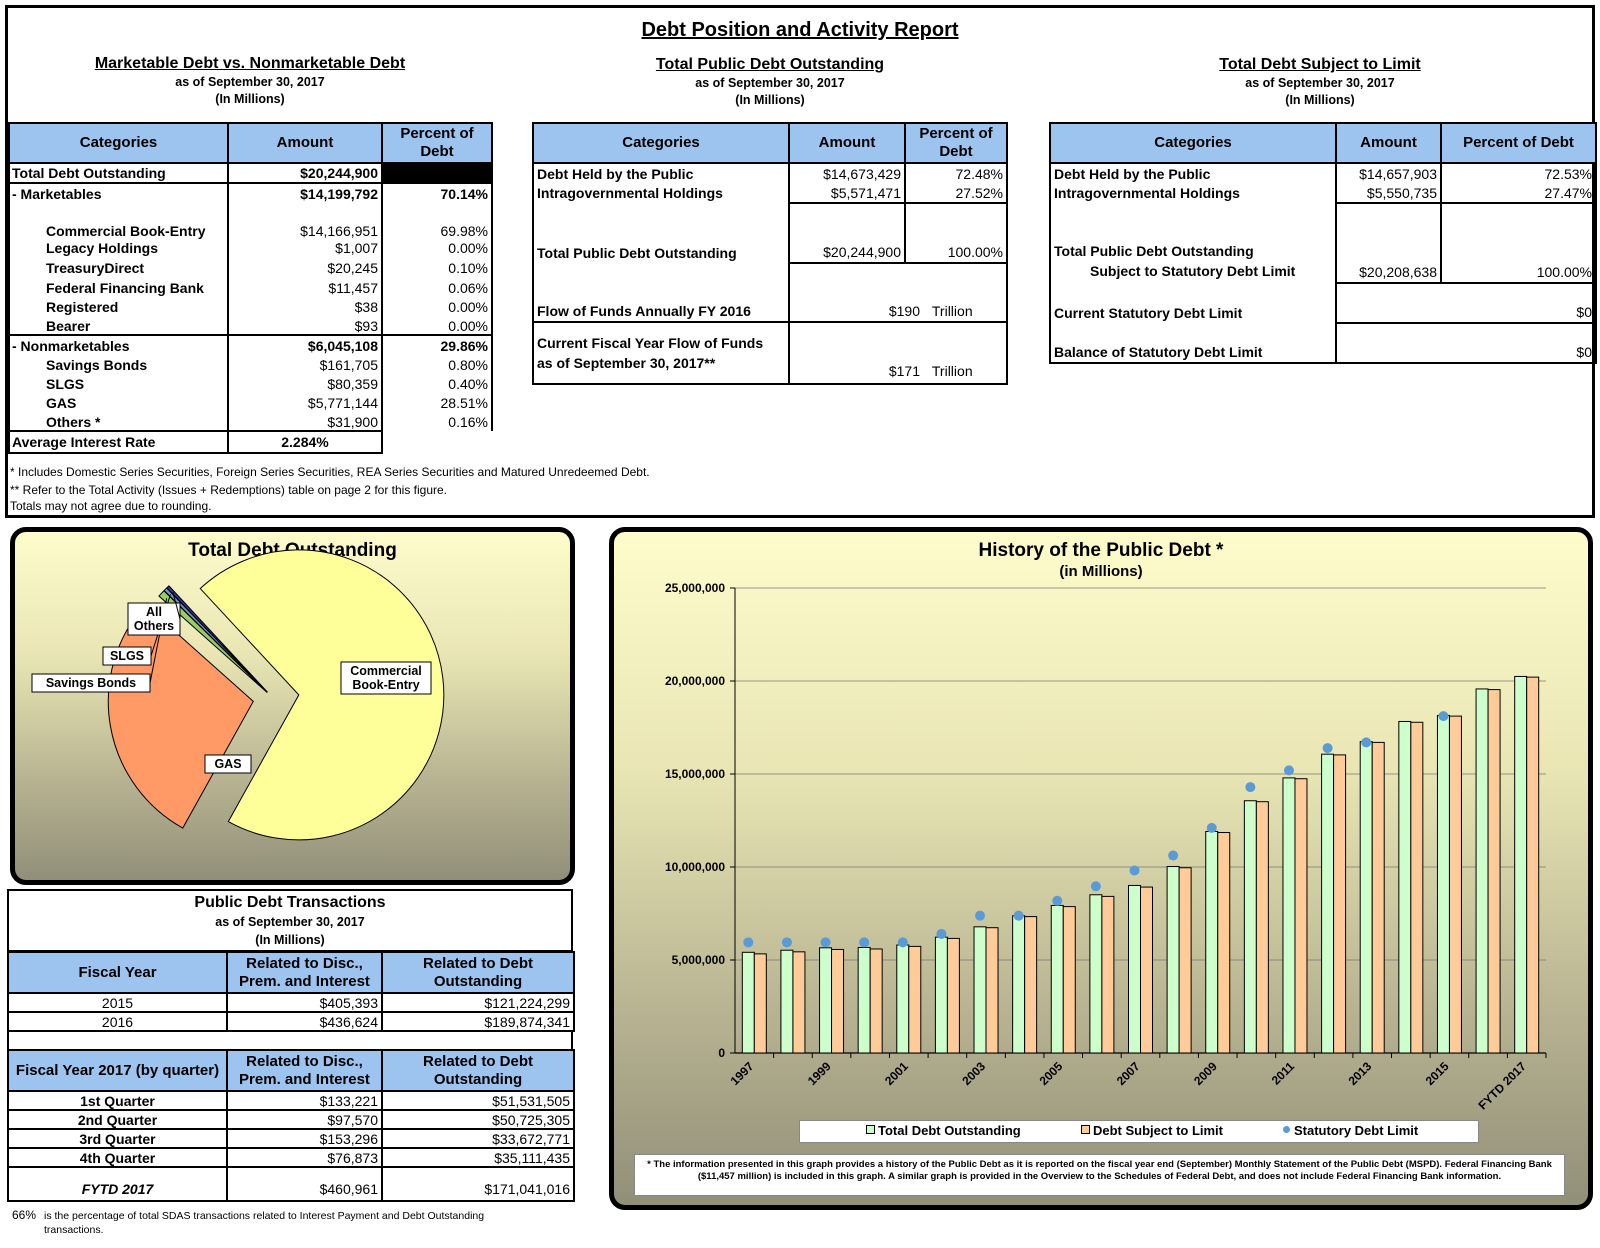 This screenshot has width=1600, height=1248. I want to click on table-row: Savings Bonds $161,705 0.80%, so click(250, 365).